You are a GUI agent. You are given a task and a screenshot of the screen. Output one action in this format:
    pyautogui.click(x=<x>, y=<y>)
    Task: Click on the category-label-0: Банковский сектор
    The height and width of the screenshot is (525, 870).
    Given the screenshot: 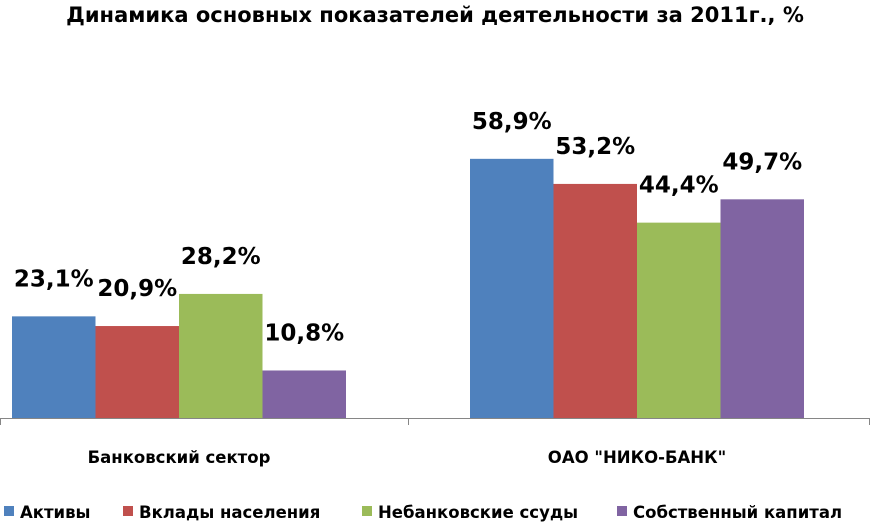 What is the action you would take?
    pyautogui.click(x=179, y=457)
    